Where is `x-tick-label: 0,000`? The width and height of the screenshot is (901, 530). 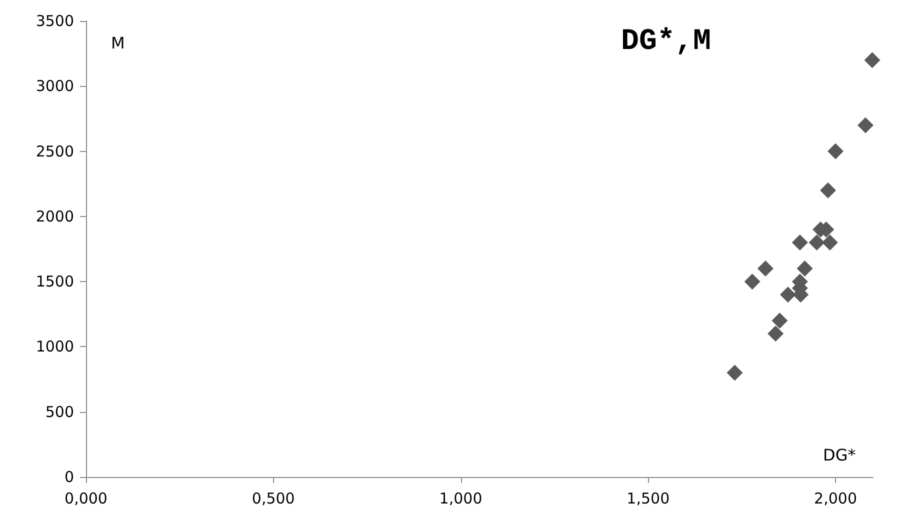 x-tick-label: 0,000 is located at coordinates (86, 499).